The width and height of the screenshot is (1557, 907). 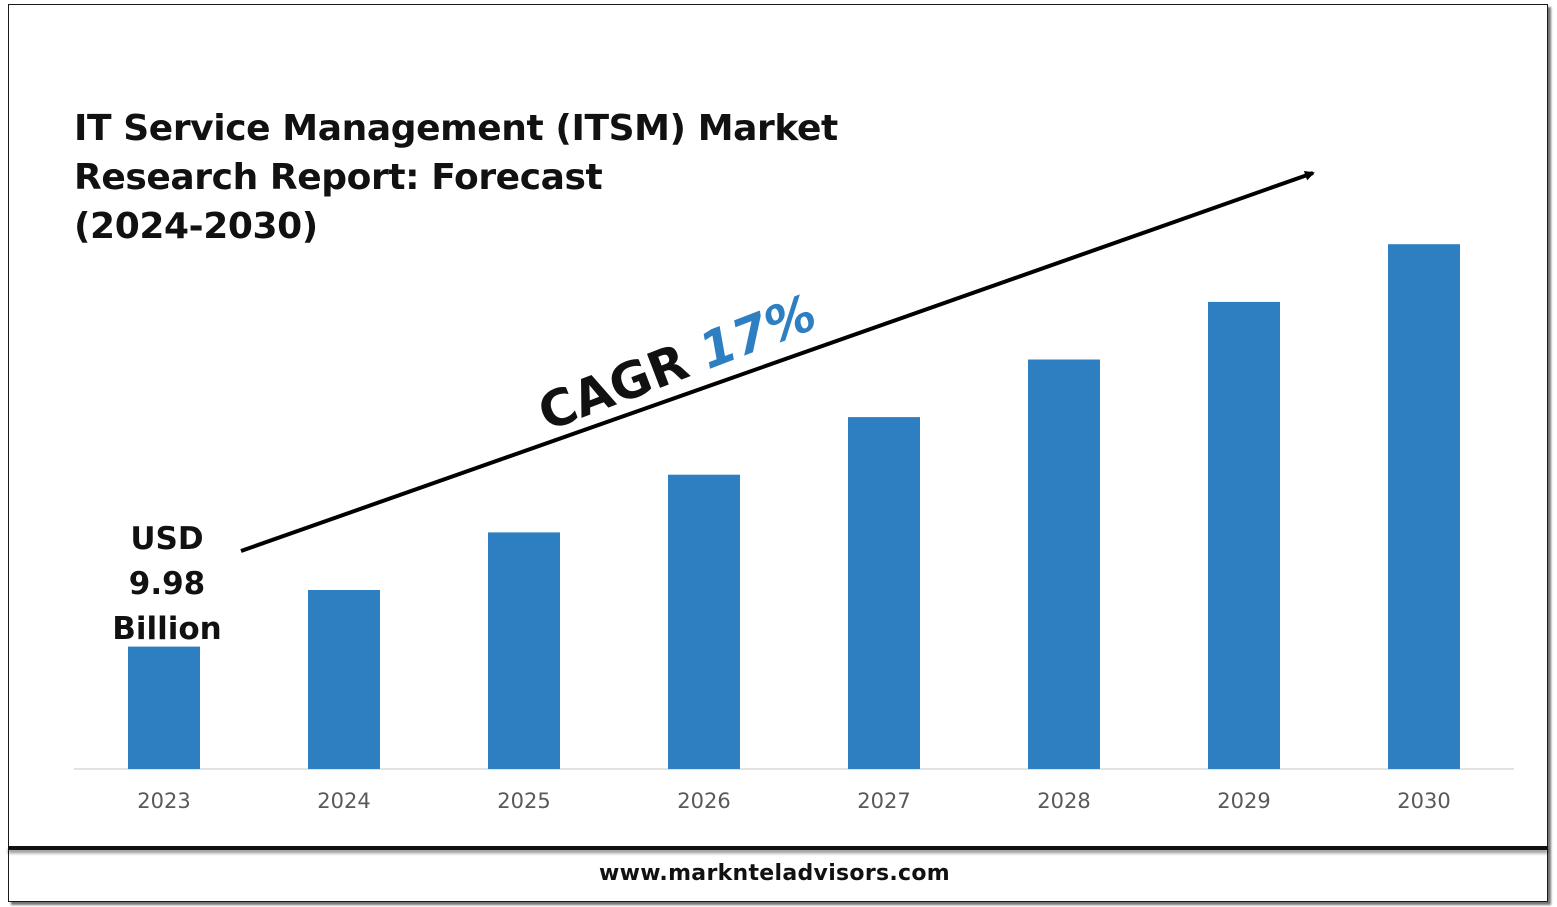 I want to click on start-value-line-2: 9.98, so click(x=167, y=584).